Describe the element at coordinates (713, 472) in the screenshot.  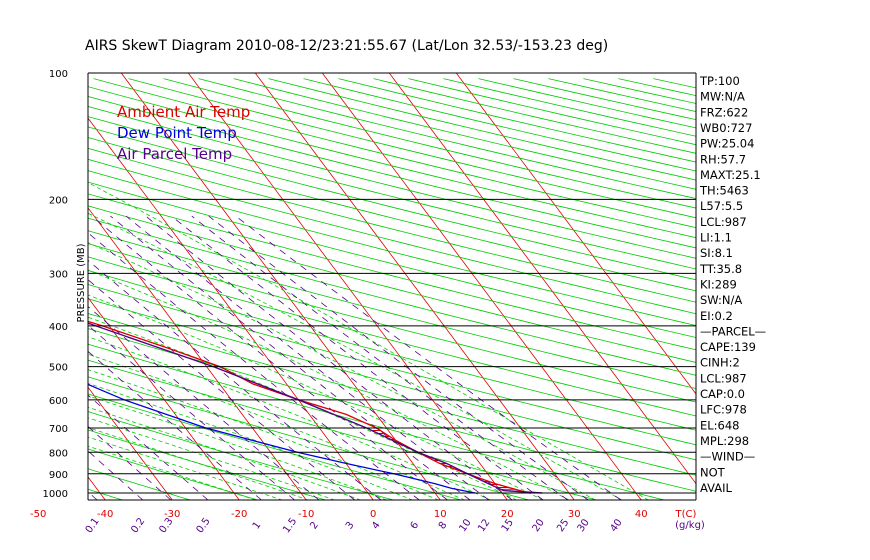
I see `stat-entry: NOT` at that location.